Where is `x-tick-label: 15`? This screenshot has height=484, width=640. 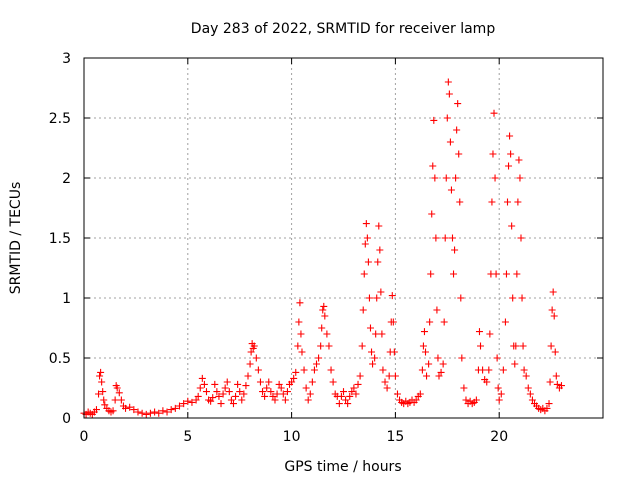
x-tick-label: 15 is located at coordinates (395, 437).